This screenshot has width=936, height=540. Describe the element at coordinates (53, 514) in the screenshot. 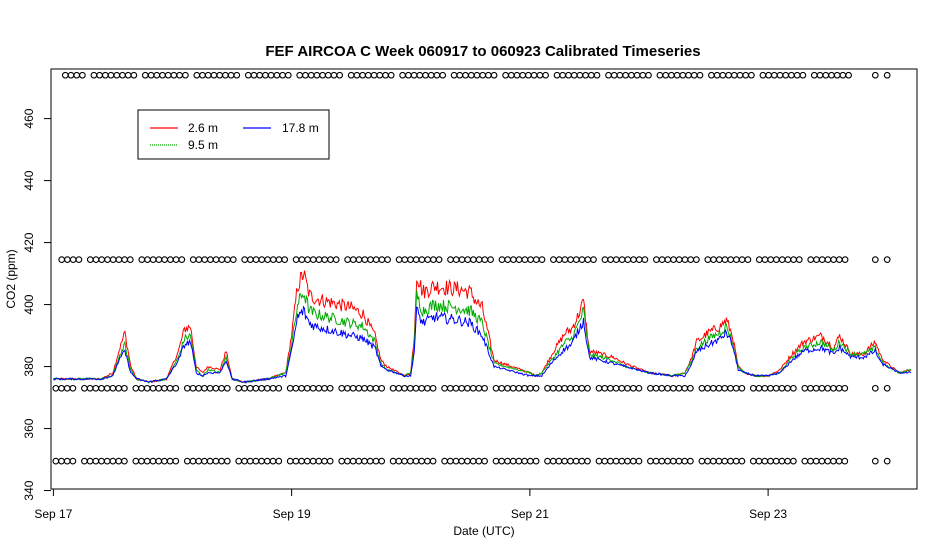

I see `x-tick-label-0: Sep 17` at that location.